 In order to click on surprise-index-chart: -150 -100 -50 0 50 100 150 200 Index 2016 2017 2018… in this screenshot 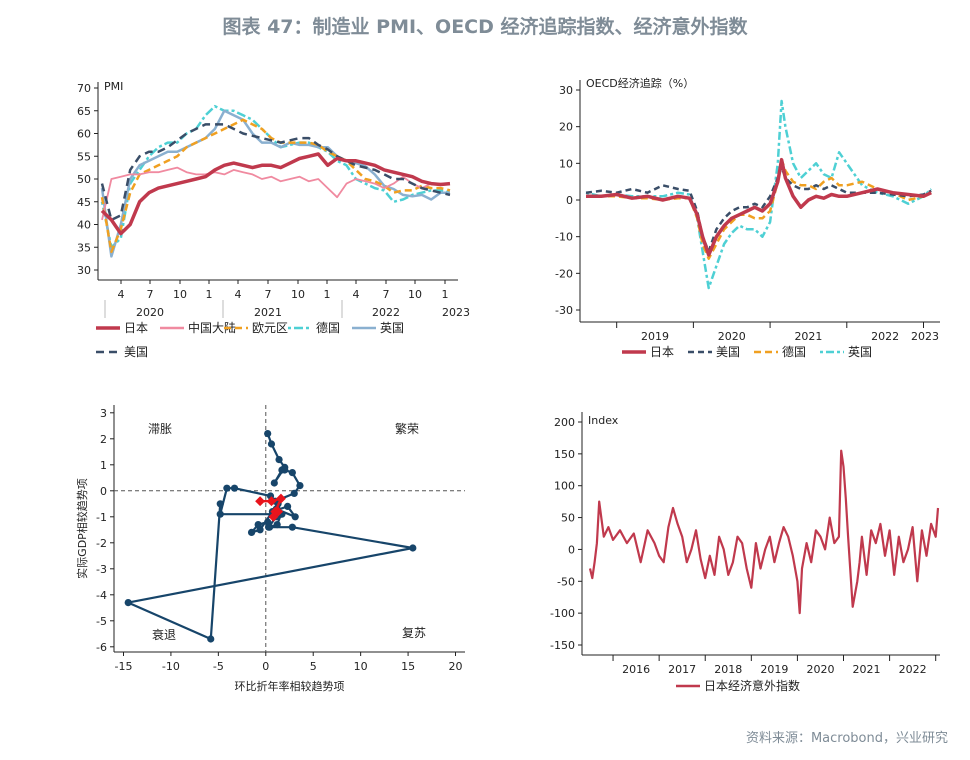, I will do `click(745, 552)`.